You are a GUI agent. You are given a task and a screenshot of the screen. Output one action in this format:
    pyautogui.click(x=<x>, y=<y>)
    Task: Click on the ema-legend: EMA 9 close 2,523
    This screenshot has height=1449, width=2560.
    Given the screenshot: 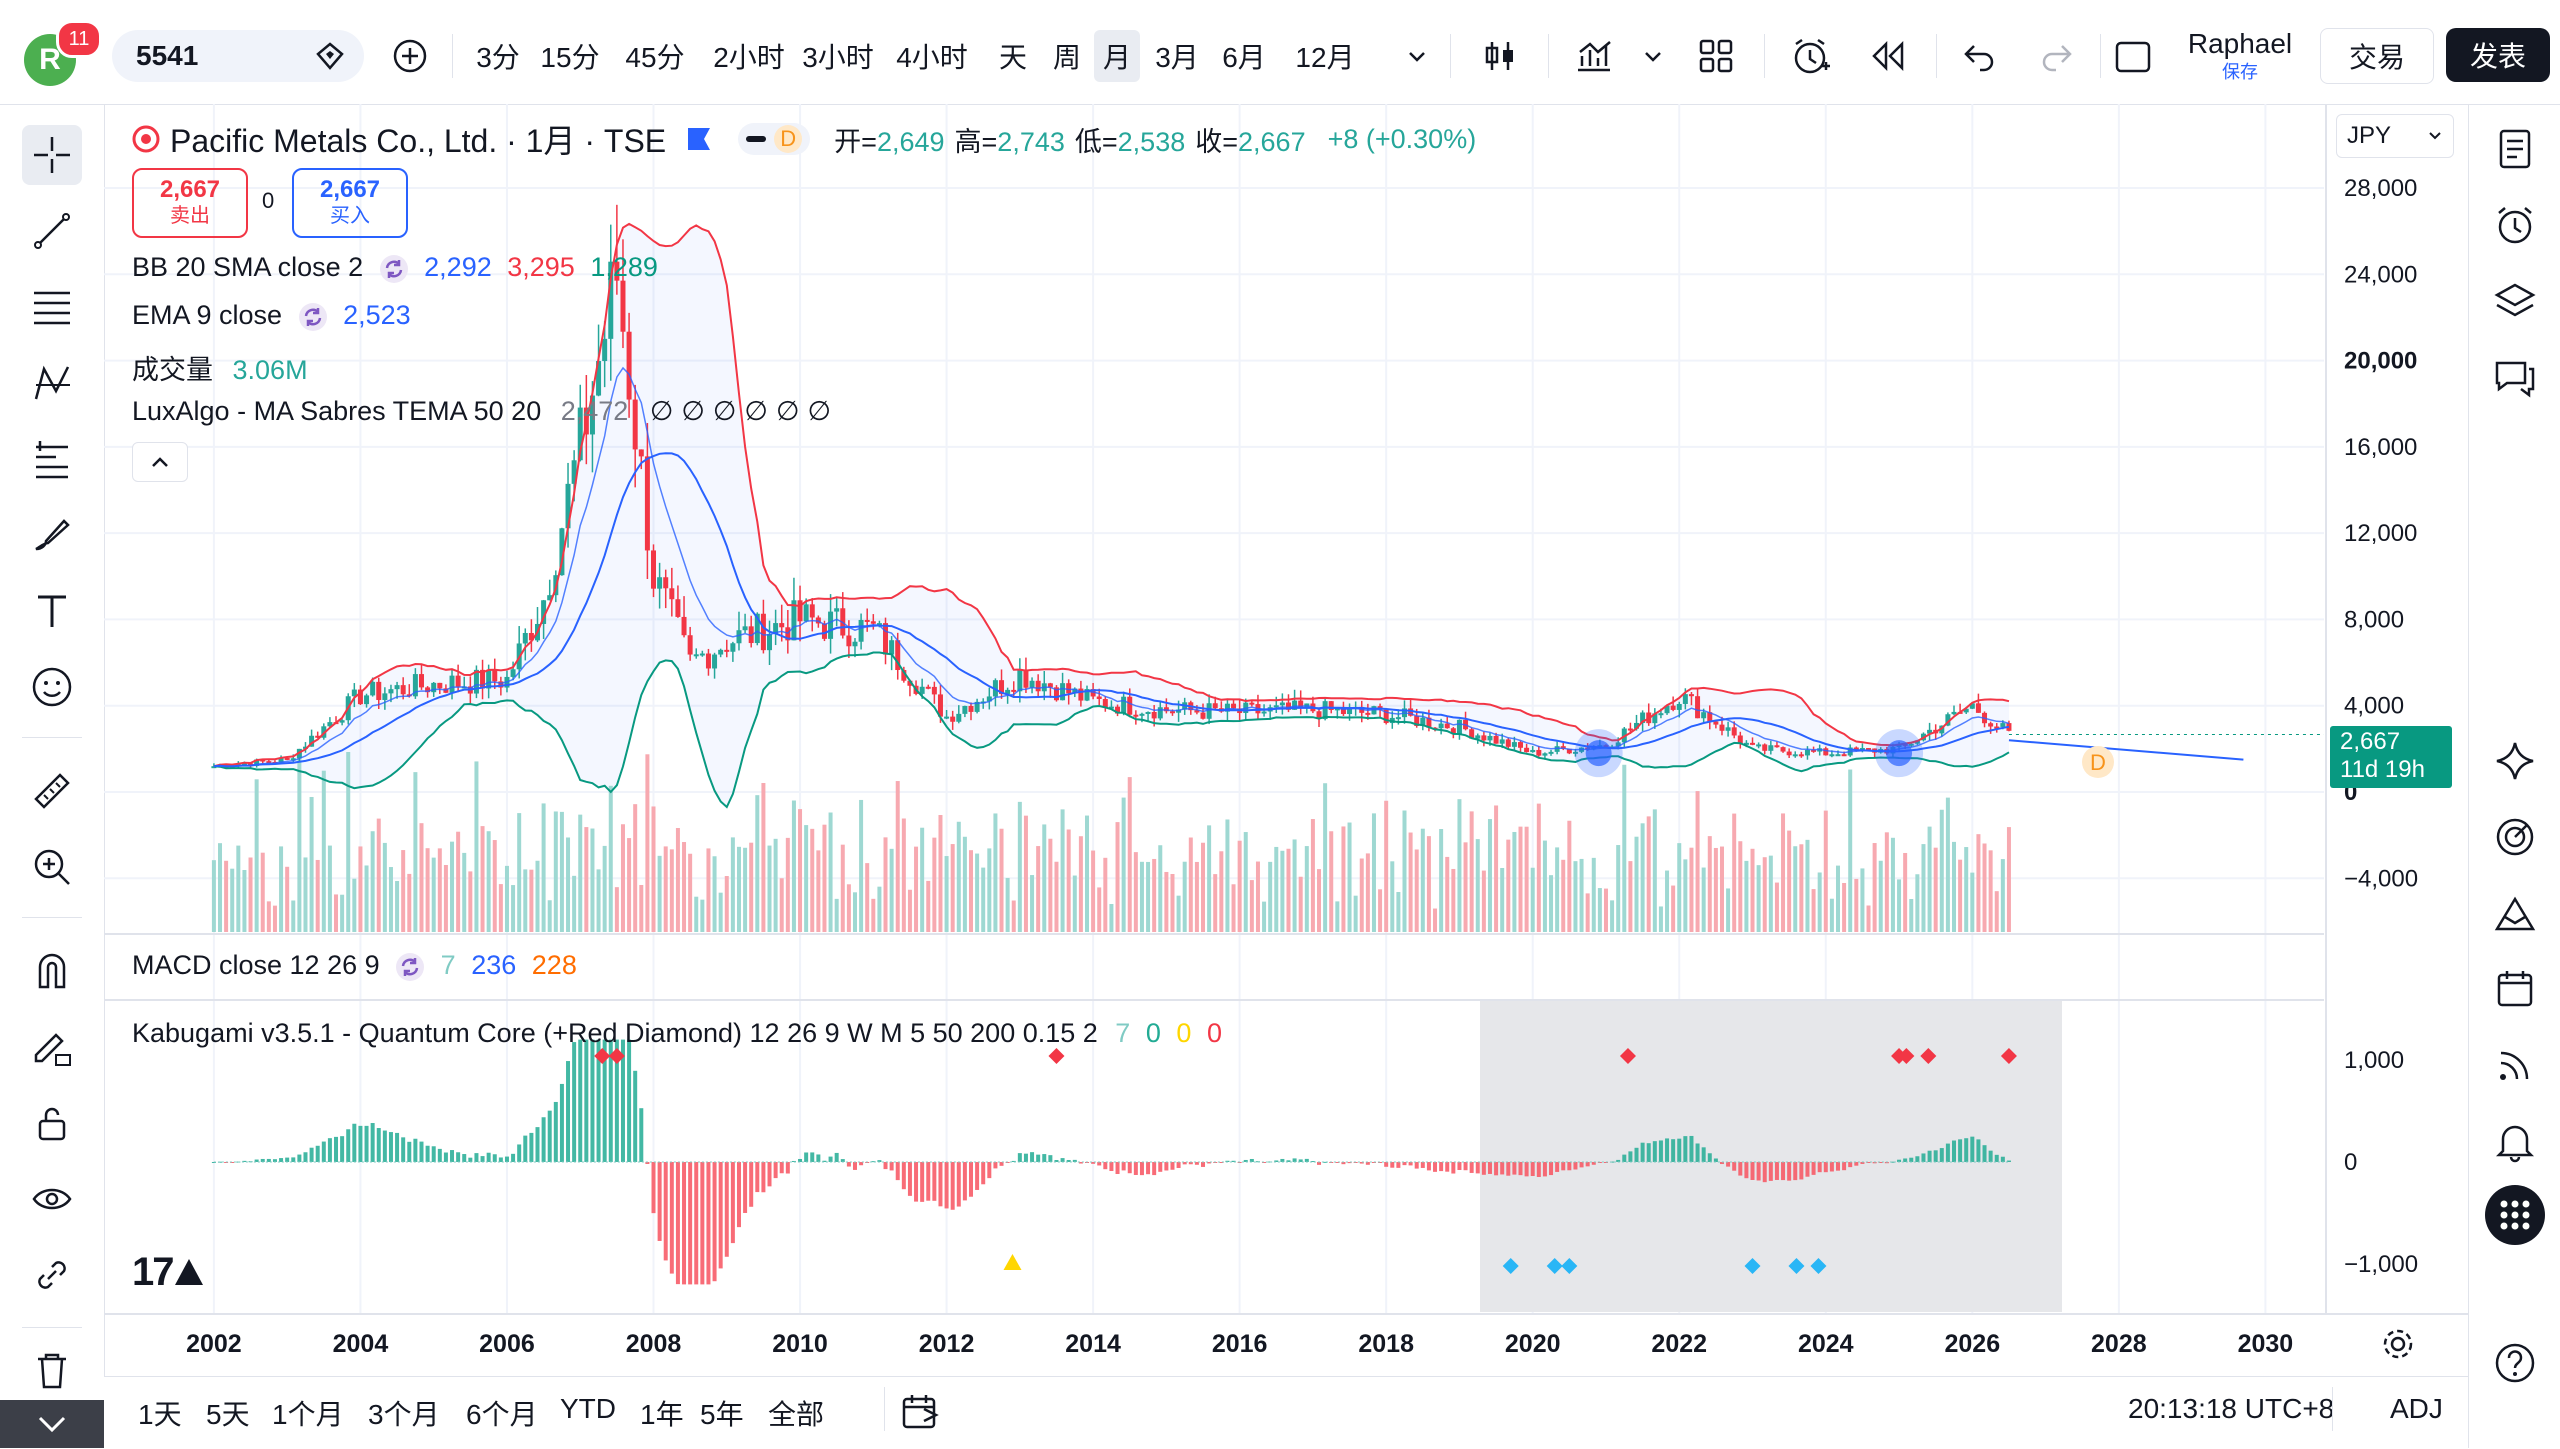 What is the action you would take?
    pyautogui.click(x=271, y=316)
    